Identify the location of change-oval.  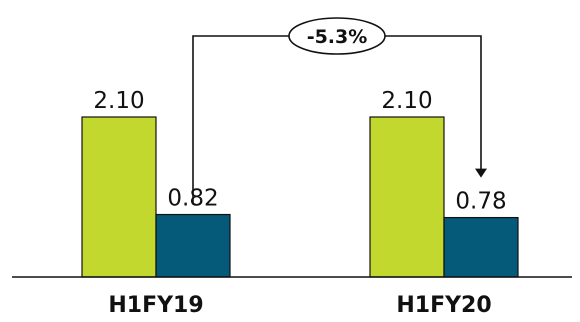
(337, 36).